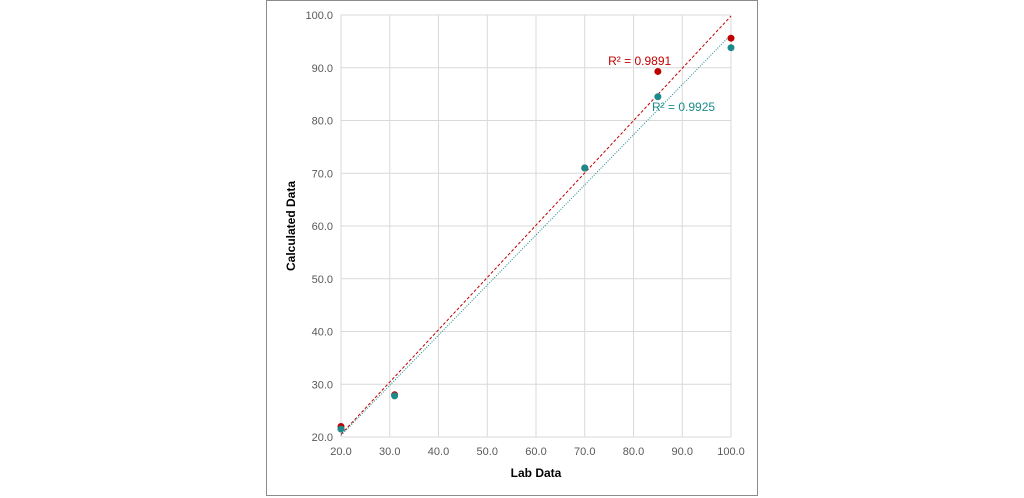  Describe the element at coordinates (639, 61) in the screenshot. I see `r-squared-label-series-1: R² = 0.9891` at that location.